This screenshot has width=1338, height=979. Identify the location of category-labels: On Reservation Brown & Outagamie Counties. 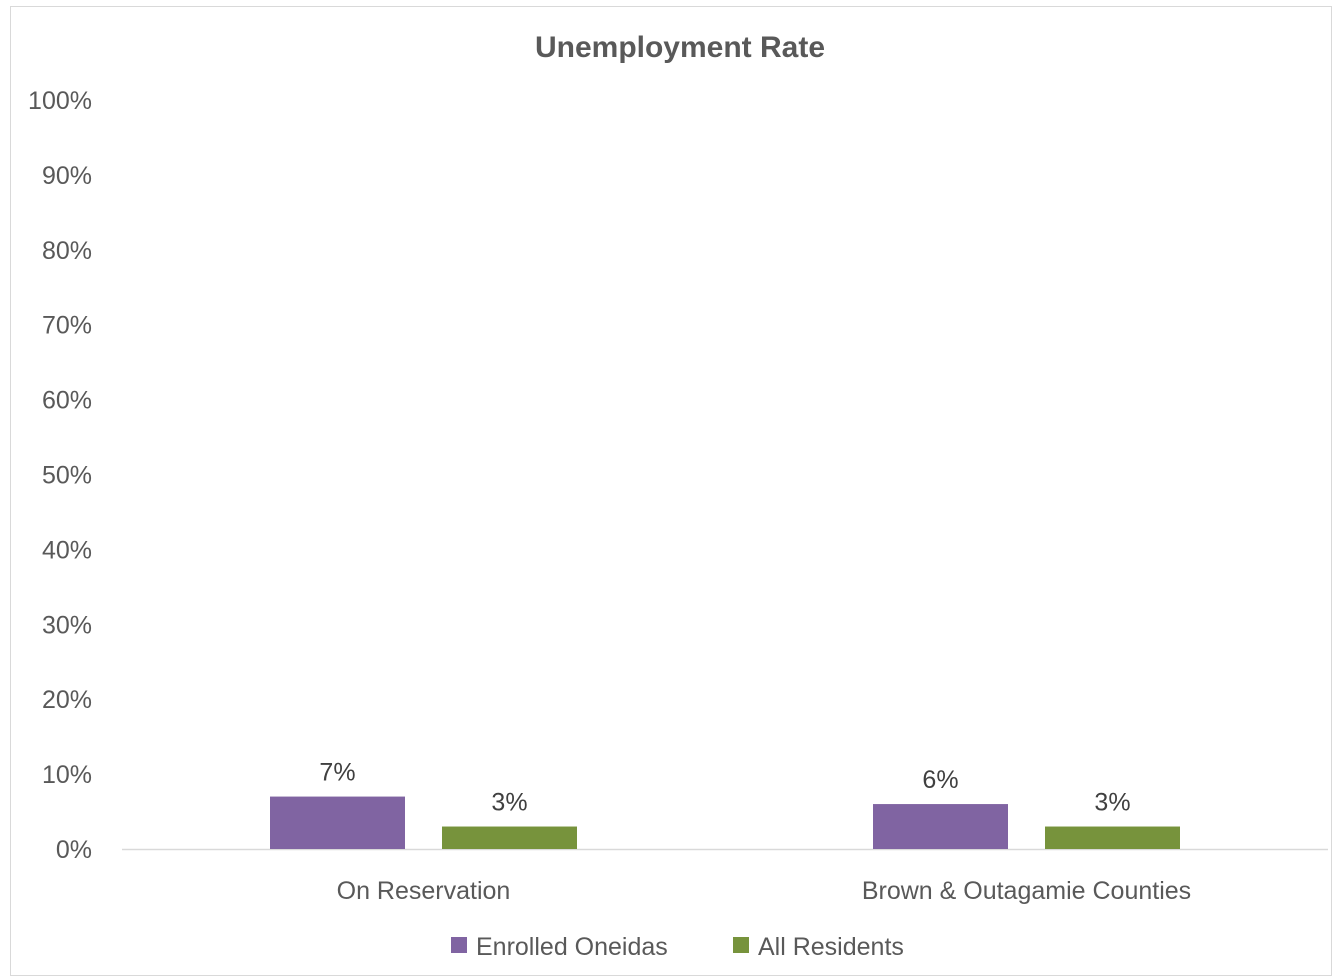
(764, 891).